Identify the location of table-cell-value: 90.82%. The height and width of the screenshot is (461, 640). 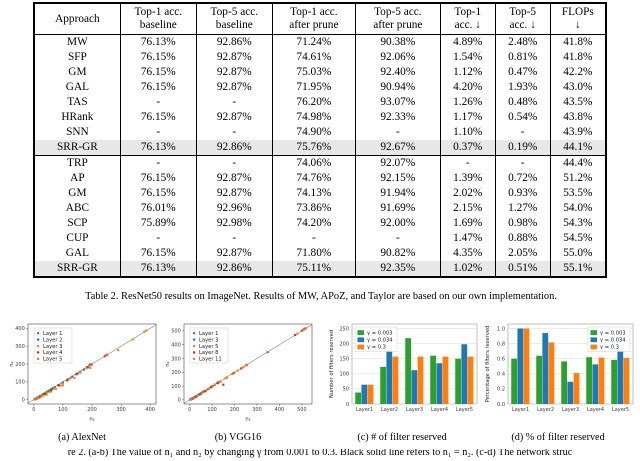
(397, 254).